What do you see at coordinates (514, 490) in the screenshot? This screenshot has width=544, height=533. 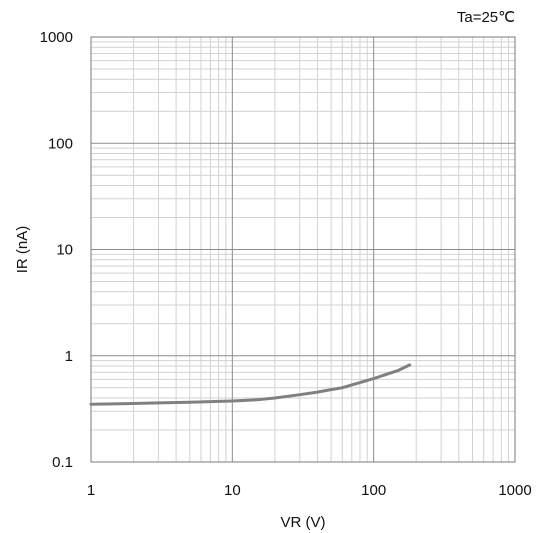 I see `x-tick-label: 1000` at bounding box center [514, 490].